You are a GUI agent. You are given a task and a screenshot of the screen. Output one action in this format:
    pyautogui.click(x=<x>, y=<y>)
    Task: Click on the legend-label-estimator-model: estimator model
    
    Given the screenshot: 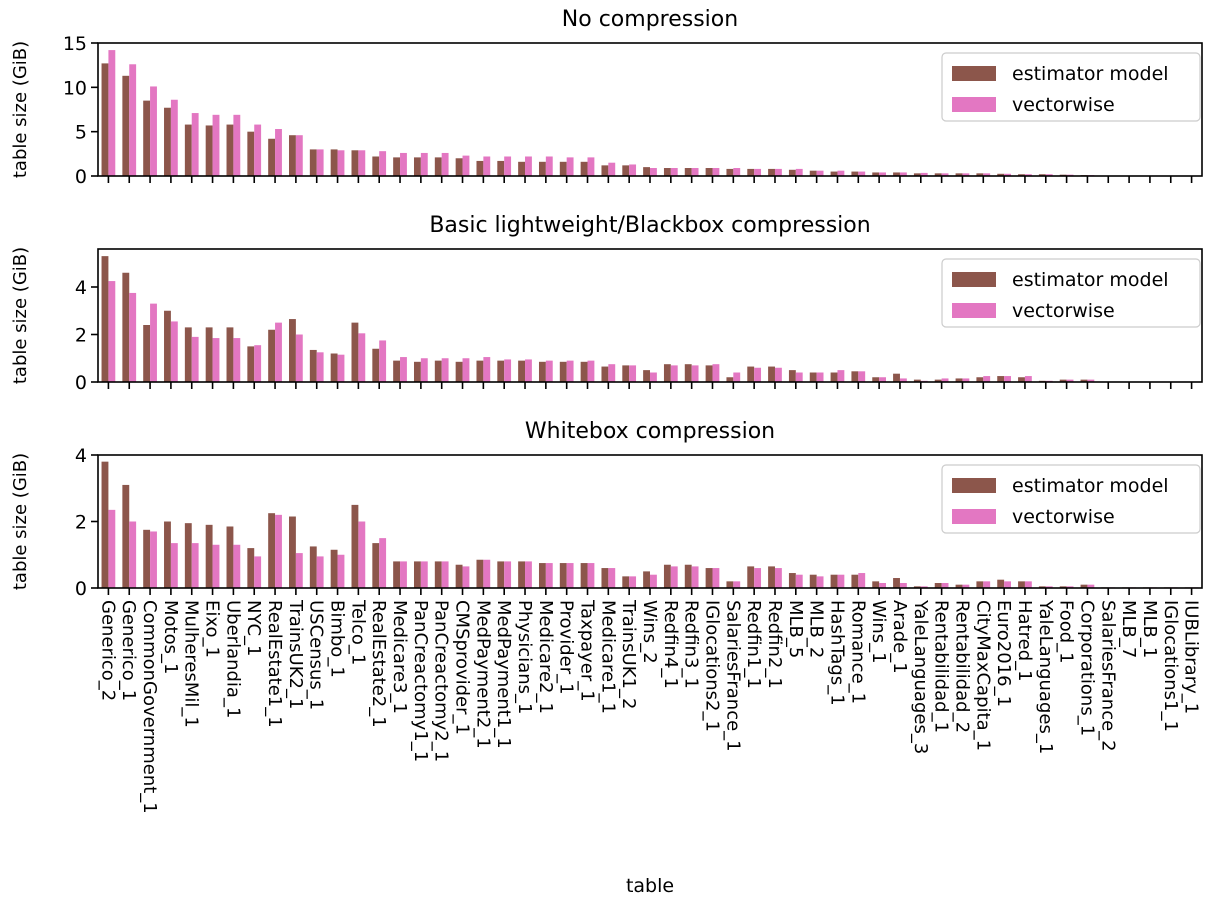 What is the action you would take?
    pyautogui.click(x=1090, y=74)
    